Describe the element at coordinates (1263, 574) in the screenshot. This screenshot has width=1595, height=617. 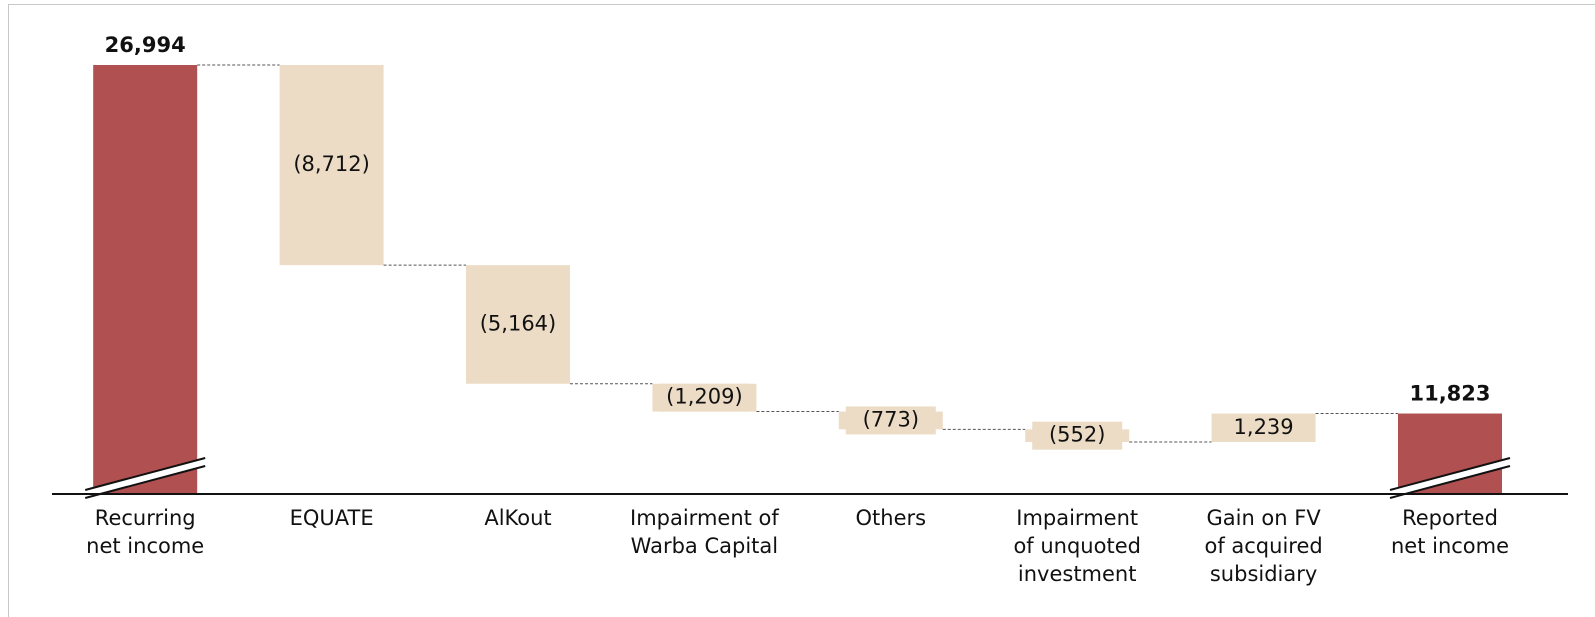
I see `x-tick-label: subsidiary` at that location.